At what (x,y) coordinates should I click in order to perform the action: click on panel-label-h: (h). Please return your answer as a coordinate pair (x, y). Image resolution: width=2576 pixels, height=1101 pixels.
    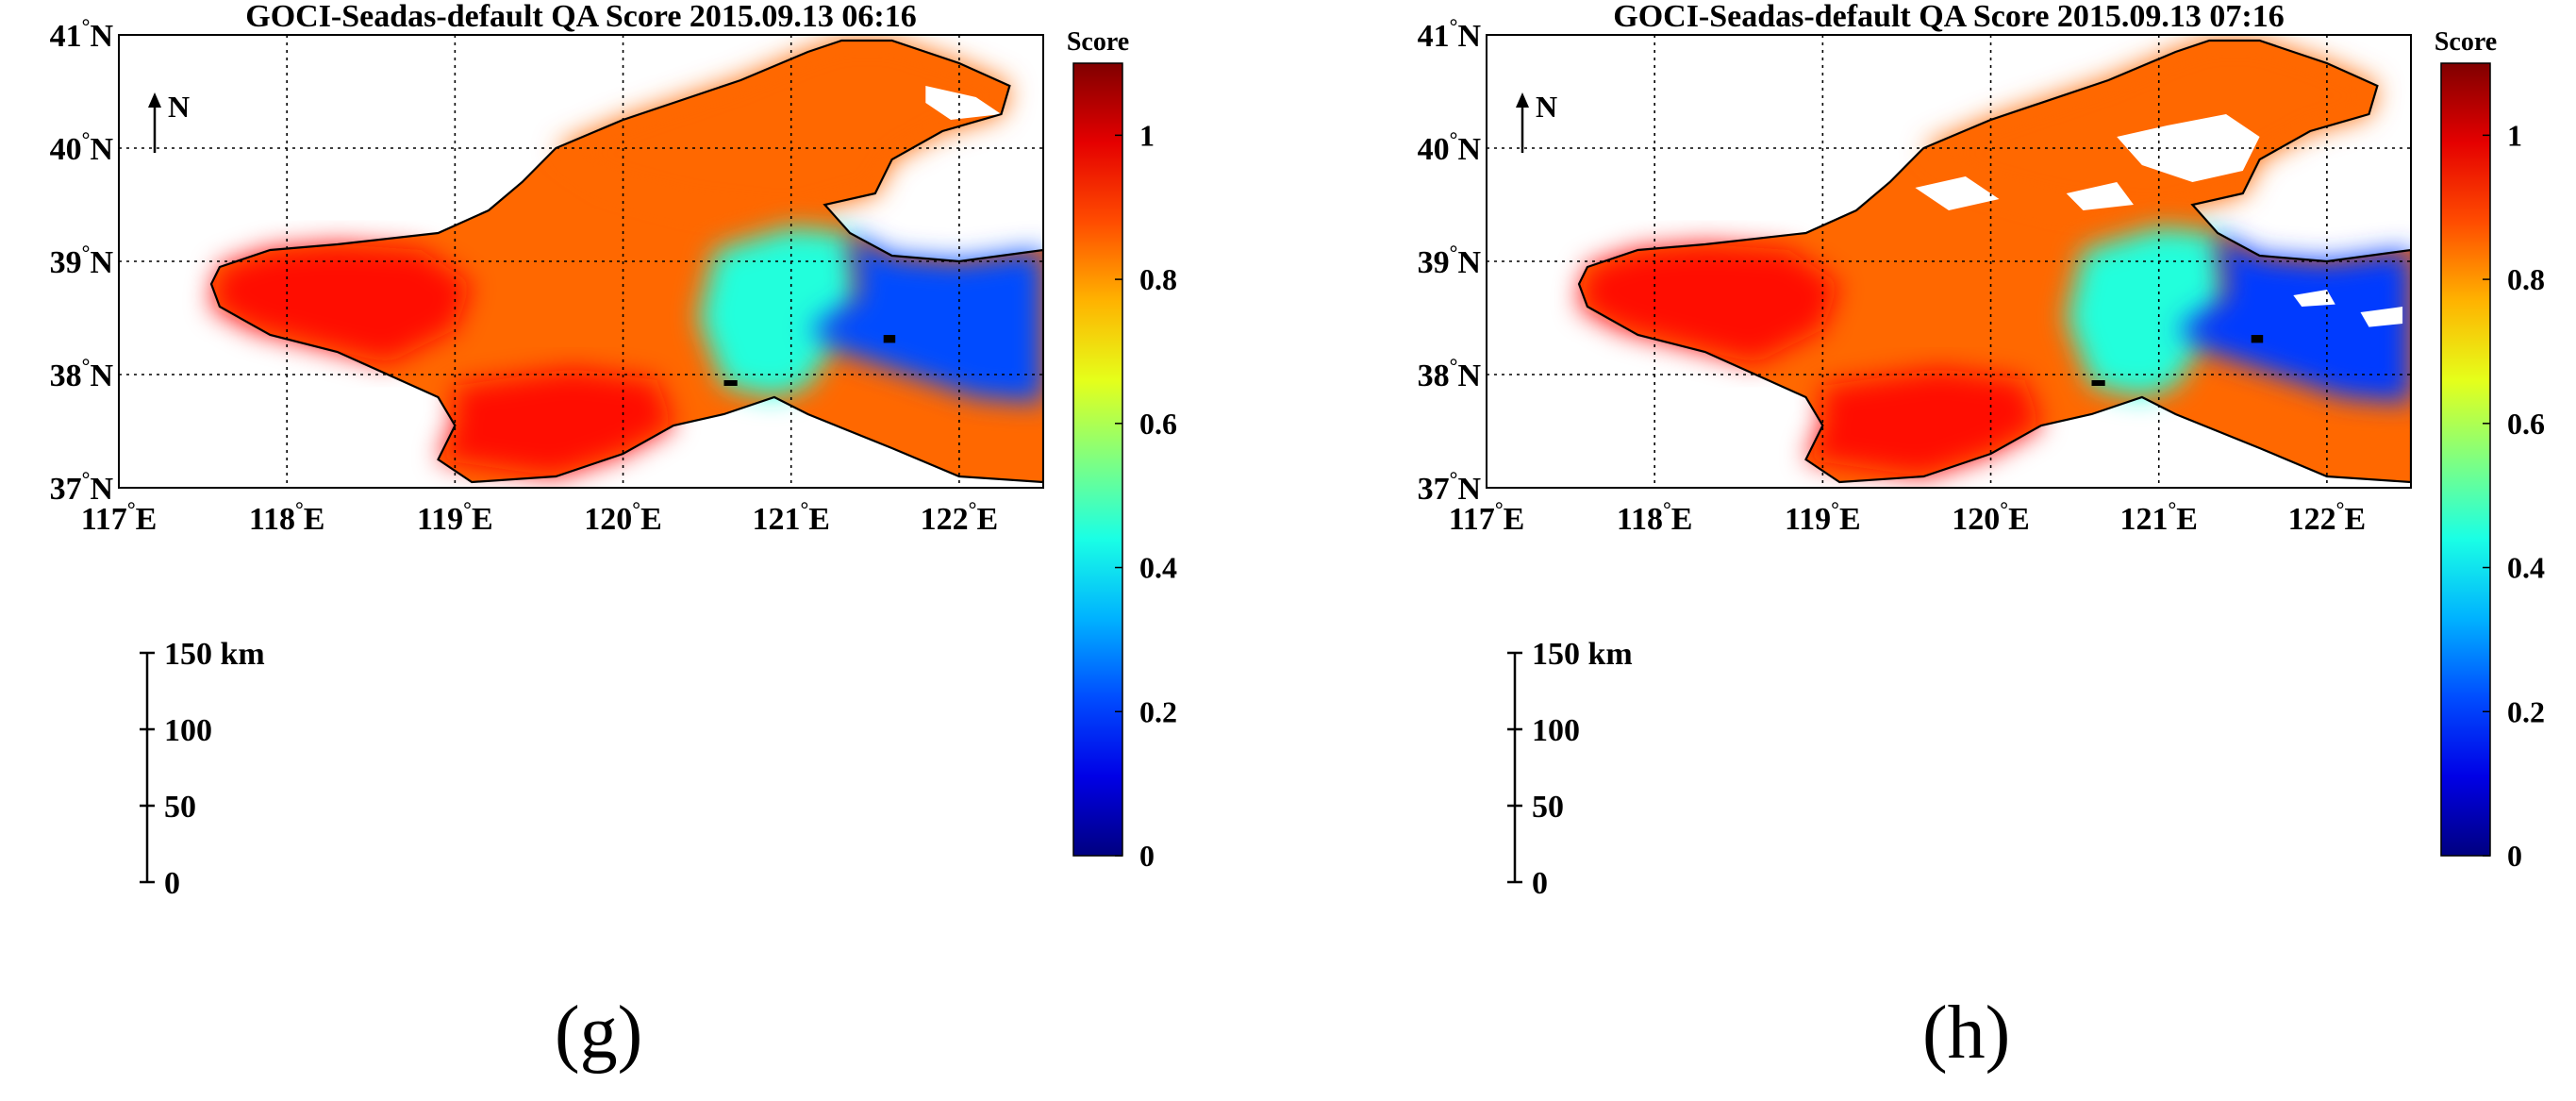
    Looking at the image, I should click on (1967, 1033).